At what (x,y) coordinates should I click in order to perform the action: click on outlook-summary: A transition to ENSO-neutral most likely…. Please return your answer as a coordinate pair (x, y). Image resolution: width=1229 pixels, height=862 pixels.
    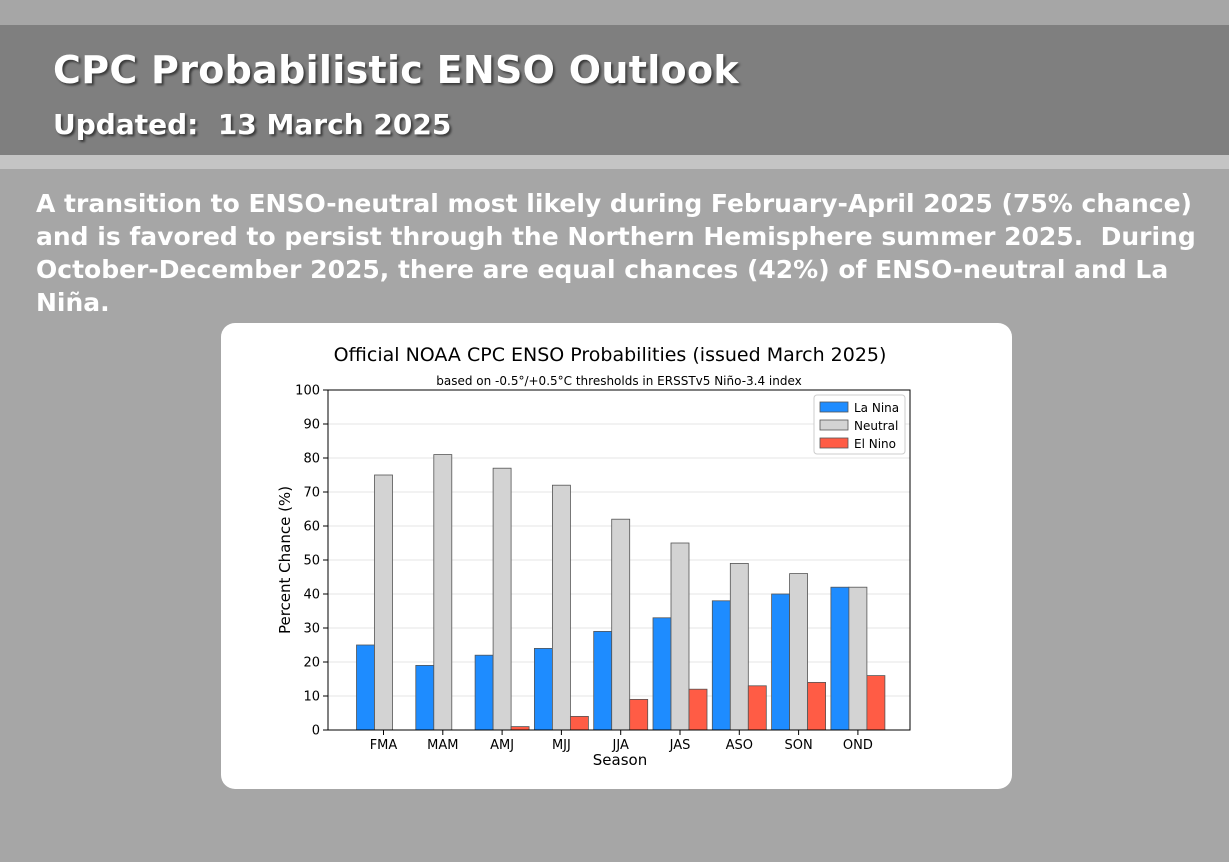
    Looking at the image, I should click on (620, 253).